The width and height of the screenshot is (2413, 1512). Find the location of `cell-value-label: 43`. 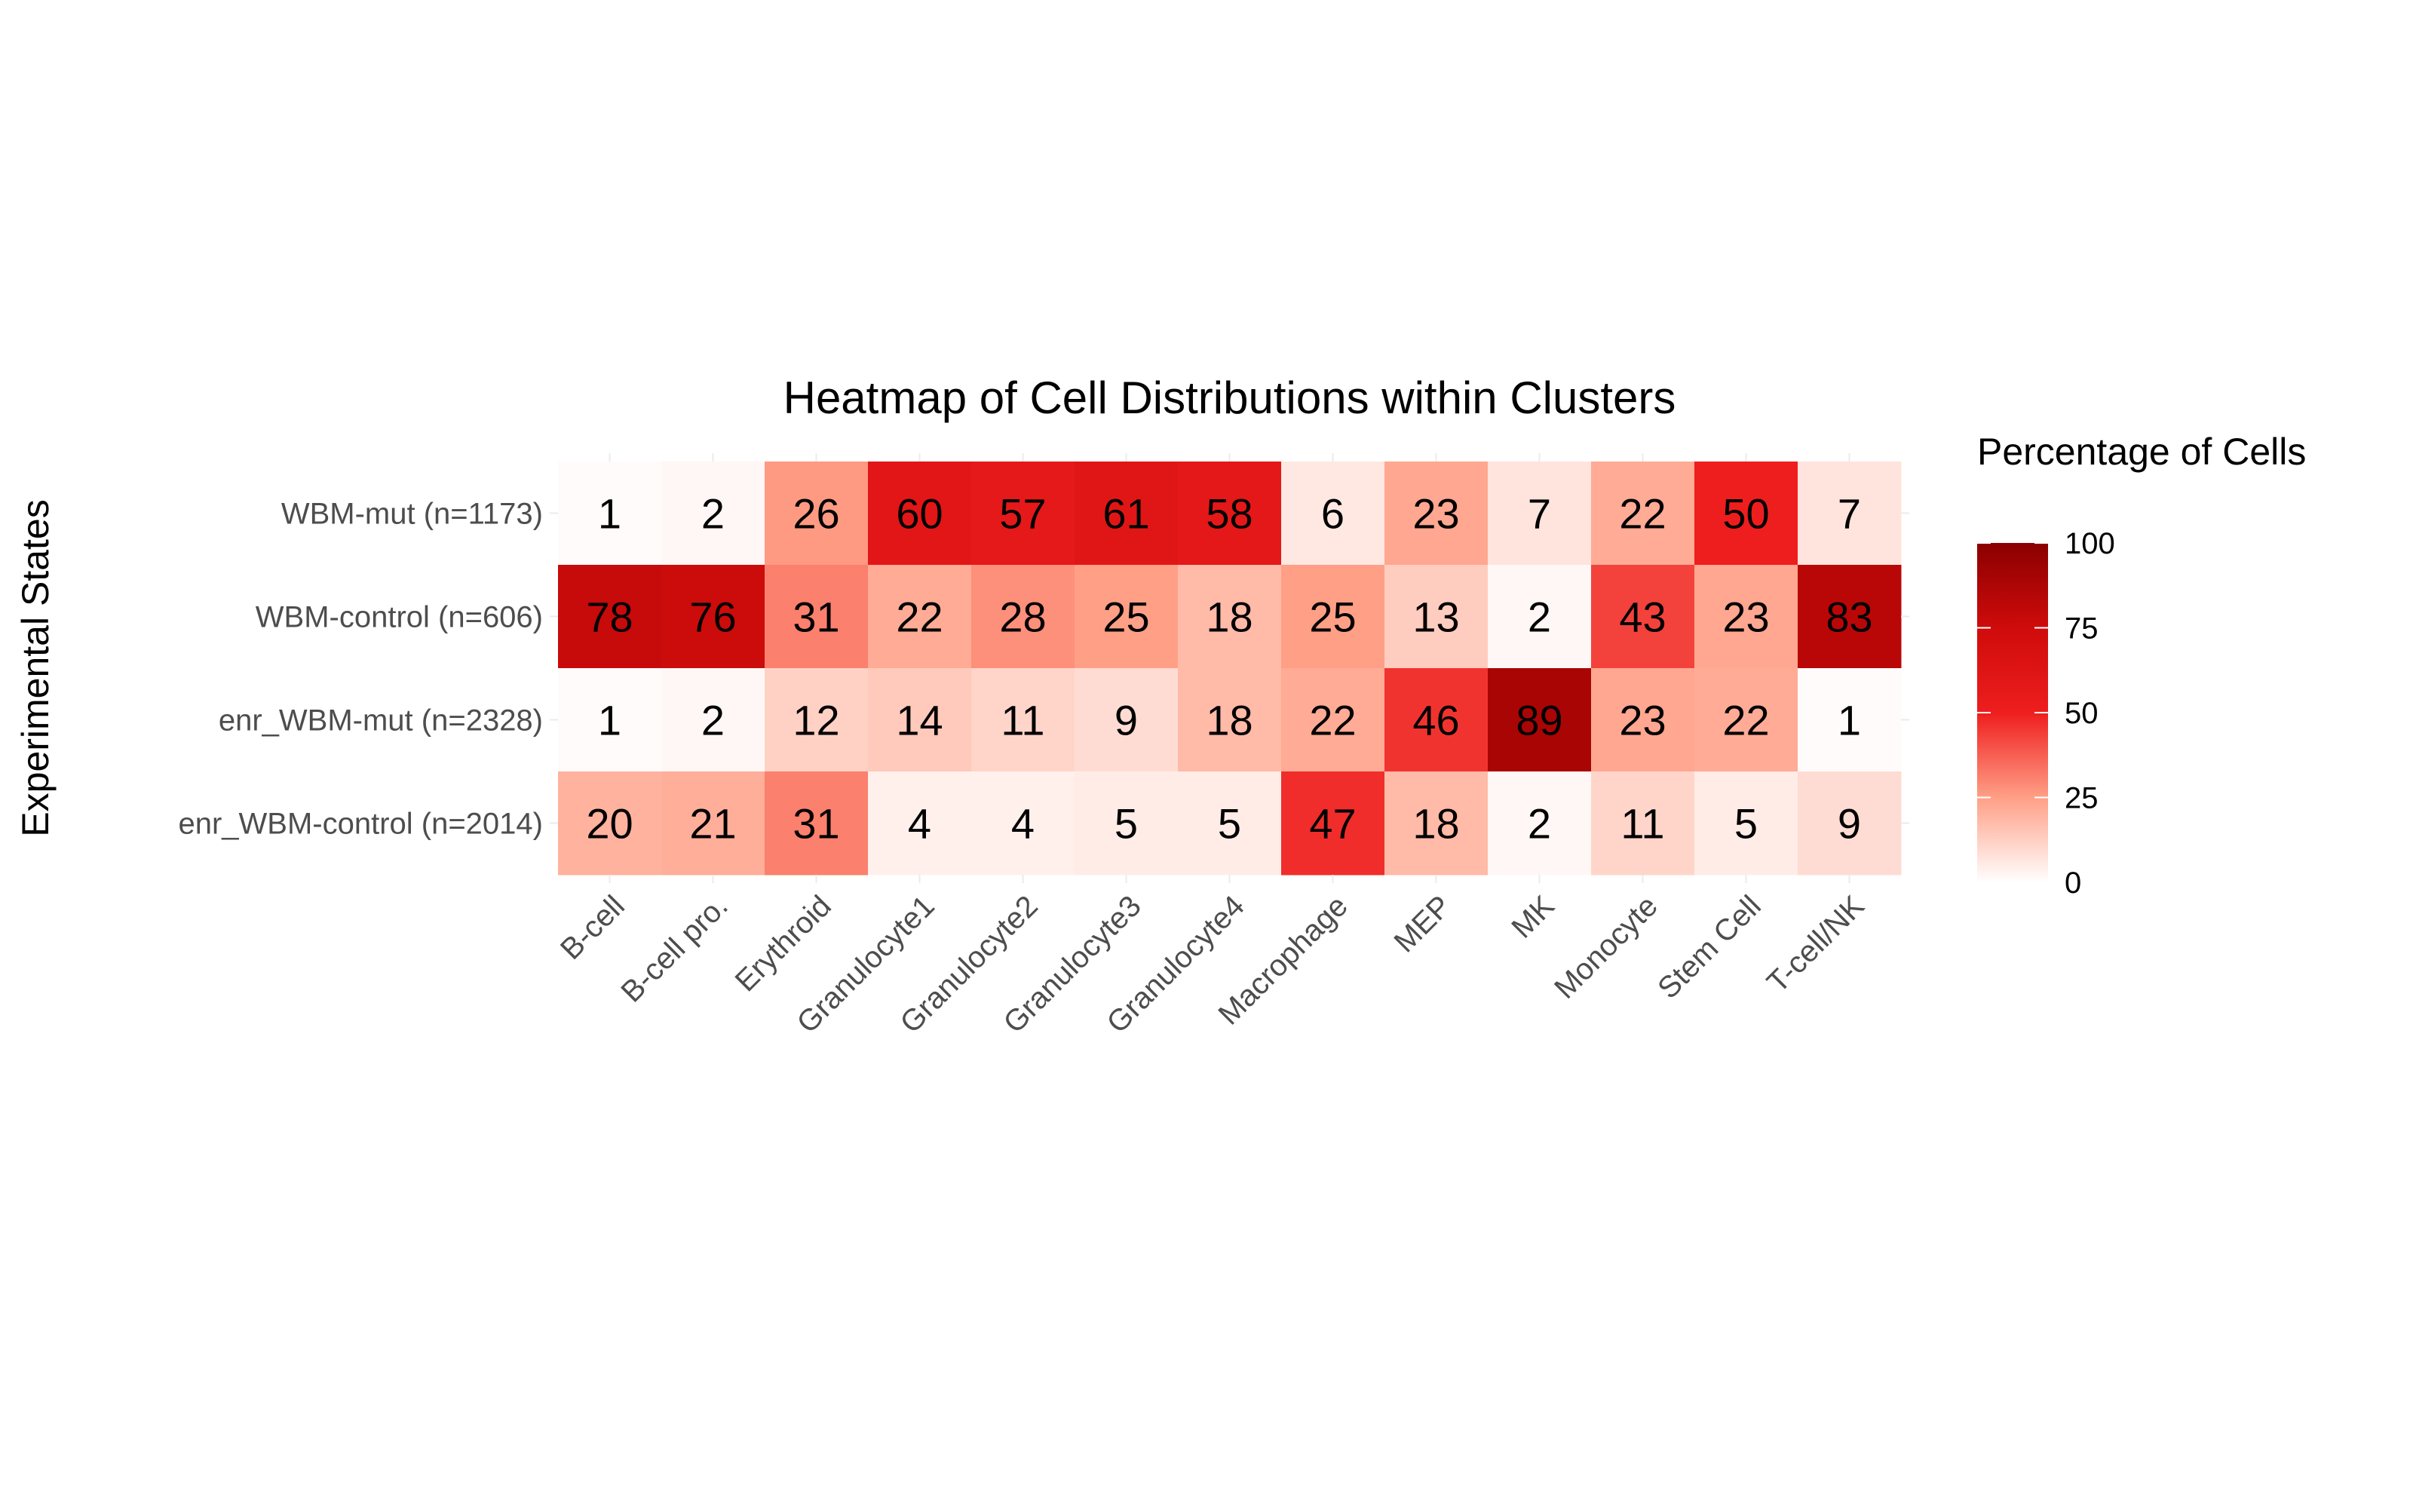

cell-value-label: 43 is located at coordinates (1642, 617).